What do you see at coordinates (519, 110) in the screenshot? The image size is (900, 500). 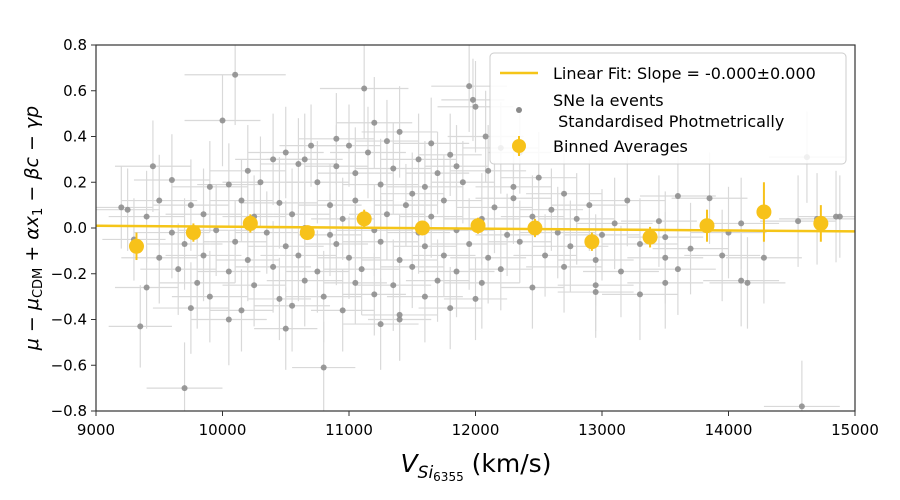 I see `legend-events-swatch` at bounding box center [519, 110].